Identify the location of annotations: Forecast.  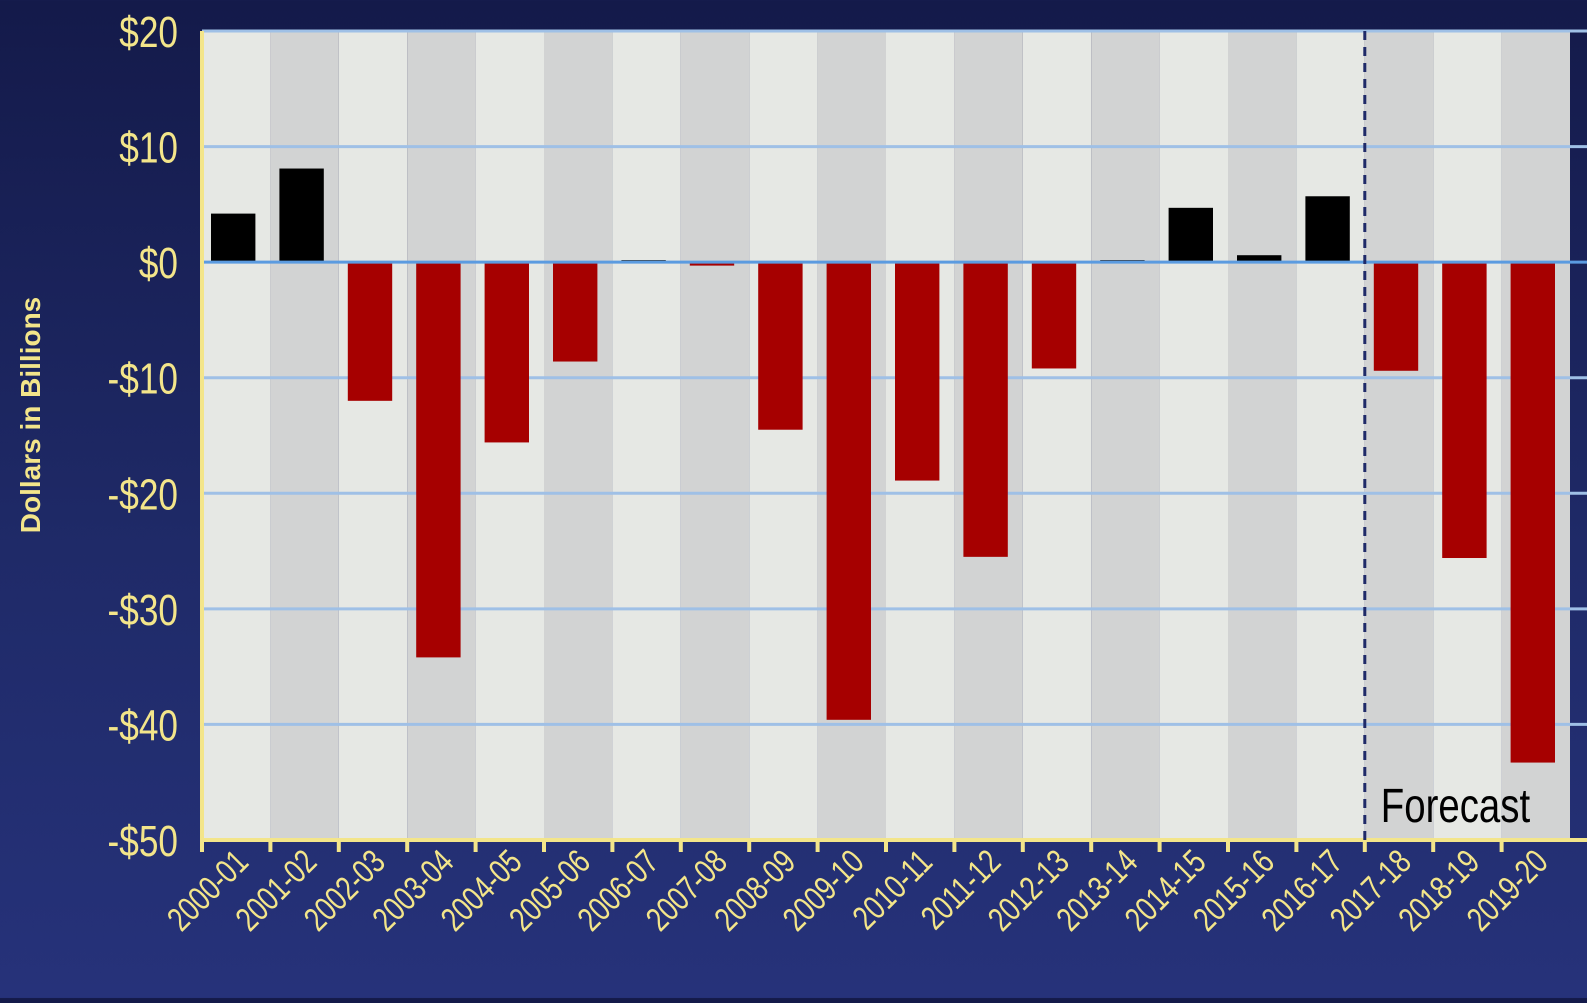
(1446, 435).